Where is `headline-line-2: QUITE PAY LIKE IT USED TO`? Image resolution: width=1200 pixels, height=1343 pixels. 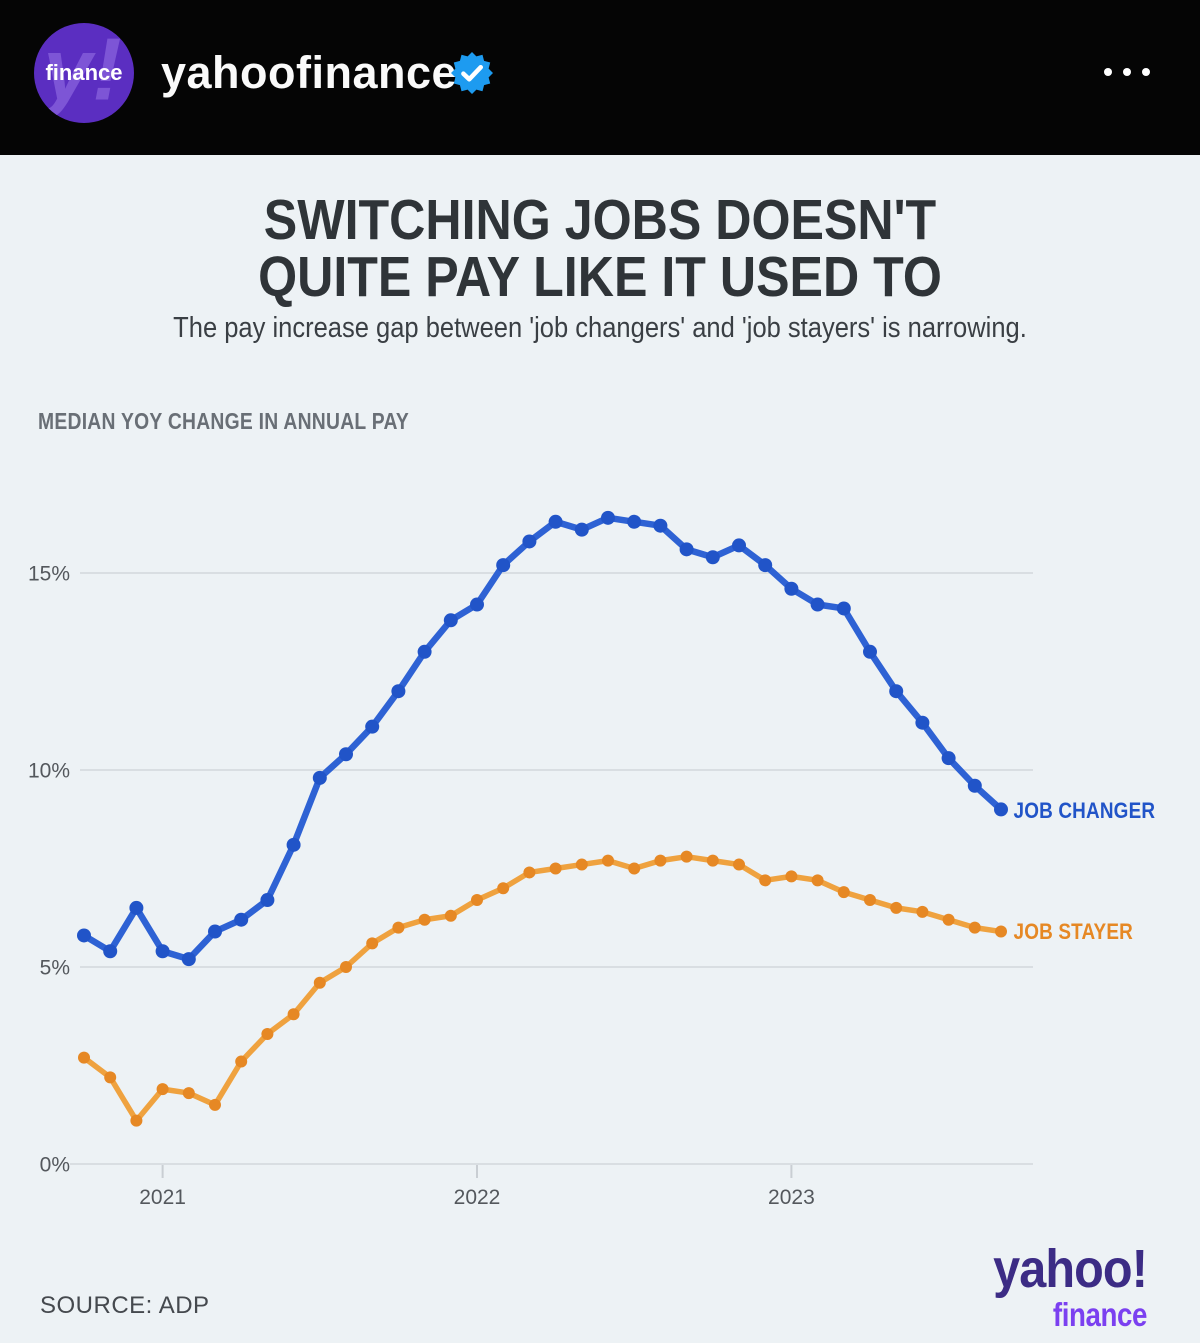 headline-line-2: QUITE PAY LIKE IT USED TO is located at coordinates (600, 277).